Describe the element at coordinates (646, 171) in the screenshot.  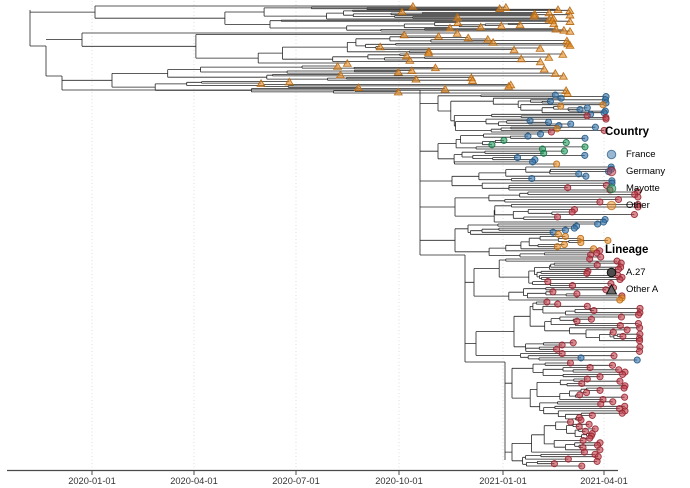
I see `legend-item-label: Germany` at that location.